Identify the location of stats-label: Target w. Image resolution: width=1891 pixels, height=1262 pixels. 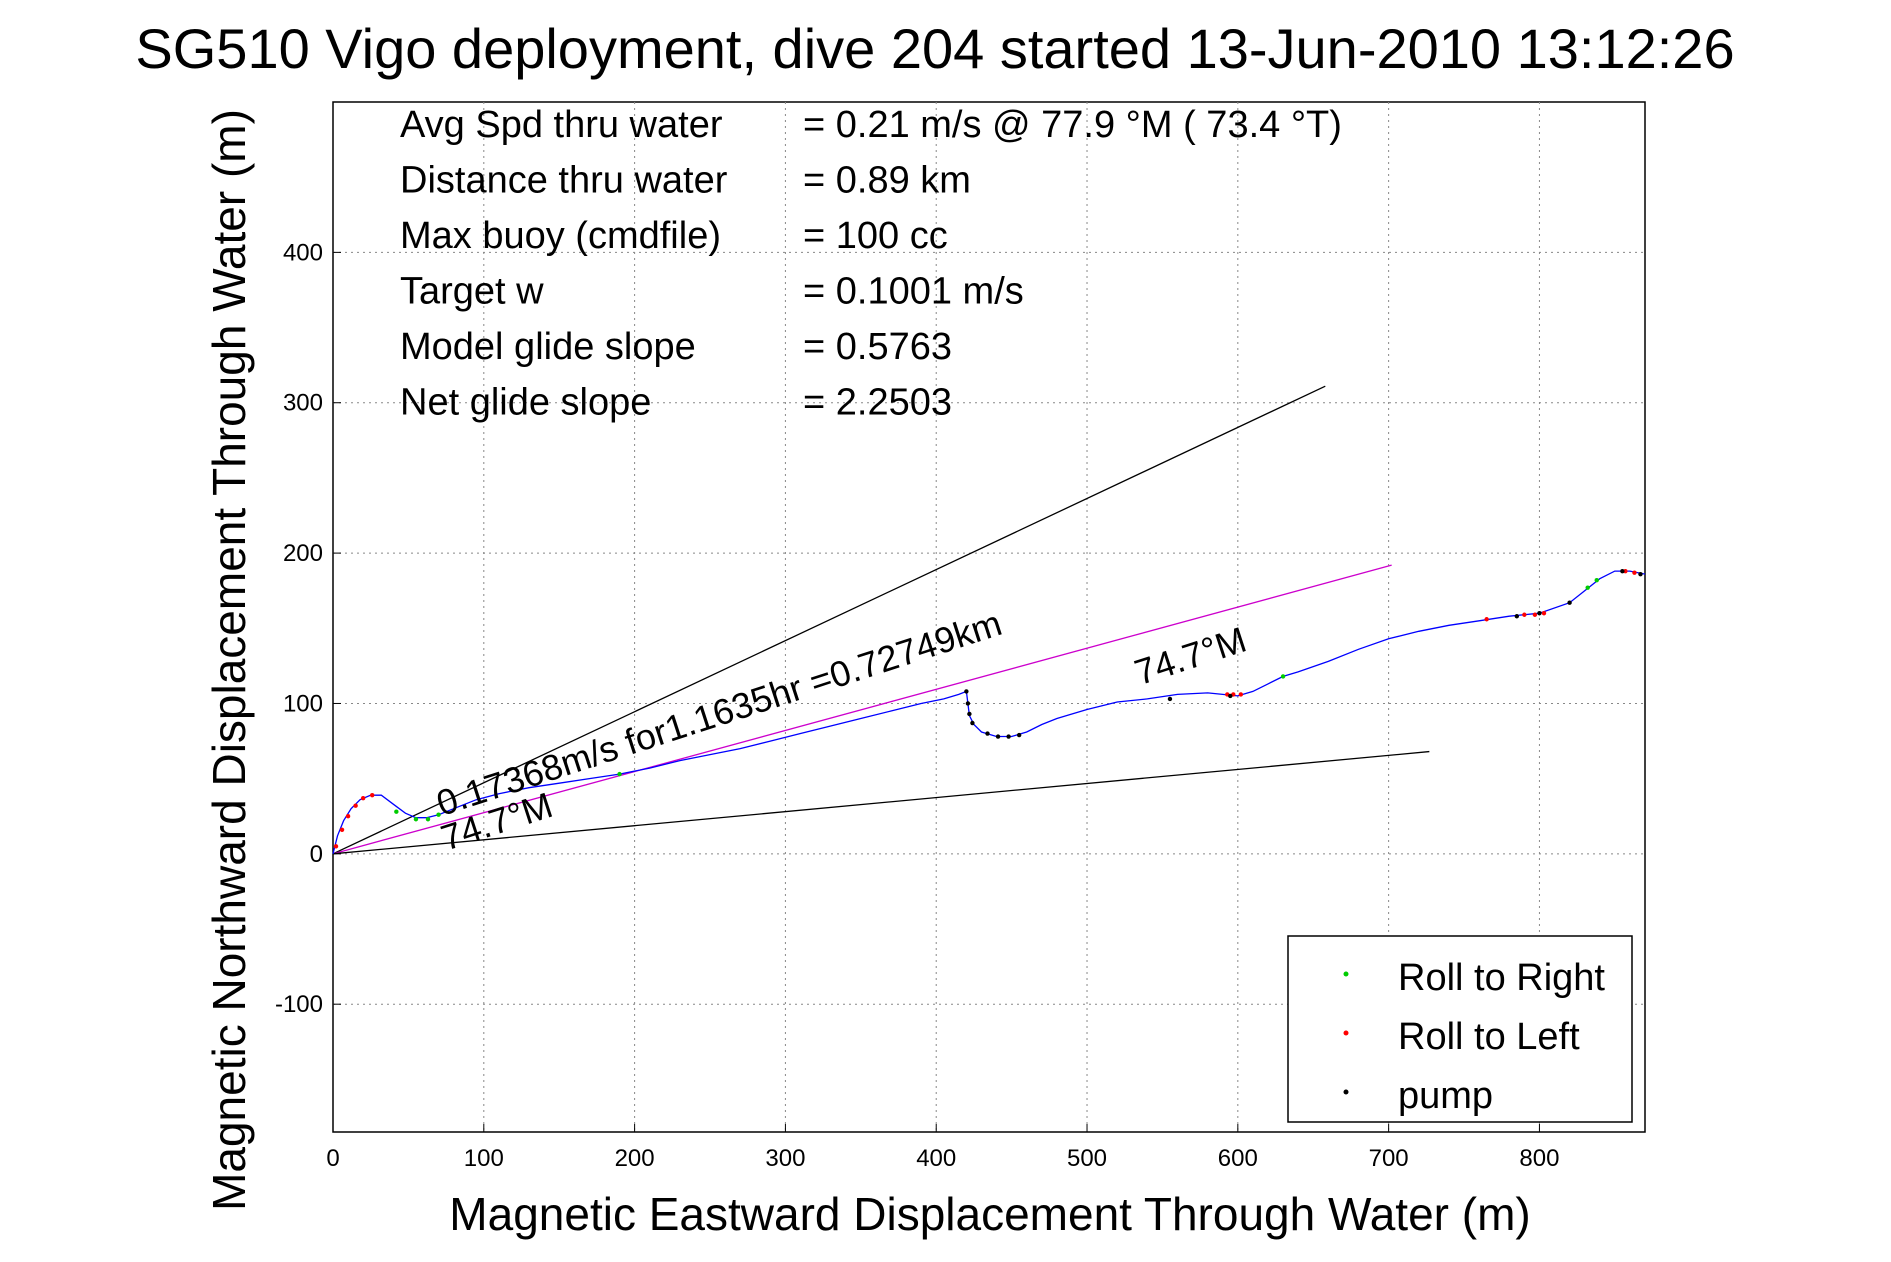
(472, 292).